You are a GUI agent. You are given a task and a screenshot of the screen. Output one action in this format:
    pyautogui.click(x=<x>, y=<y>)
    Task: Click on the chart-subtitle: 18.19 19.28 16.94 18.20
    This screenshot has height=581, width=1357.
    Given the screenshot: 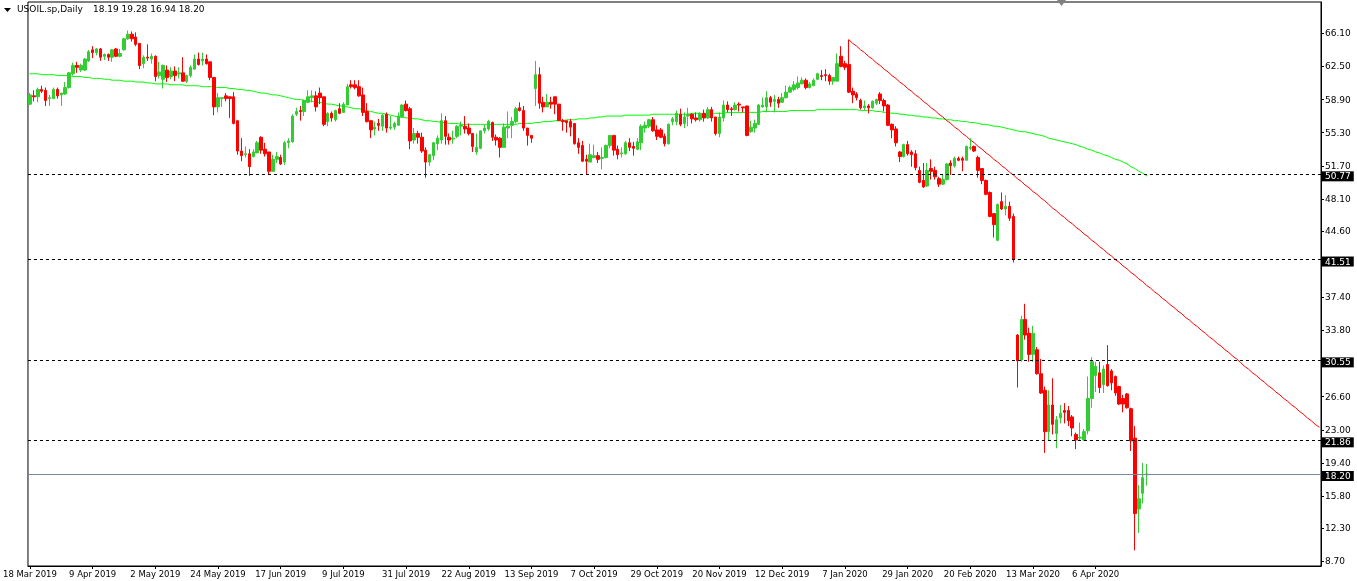 What is the action you would take?
    pyautogui.click(x=148, y=9)
    